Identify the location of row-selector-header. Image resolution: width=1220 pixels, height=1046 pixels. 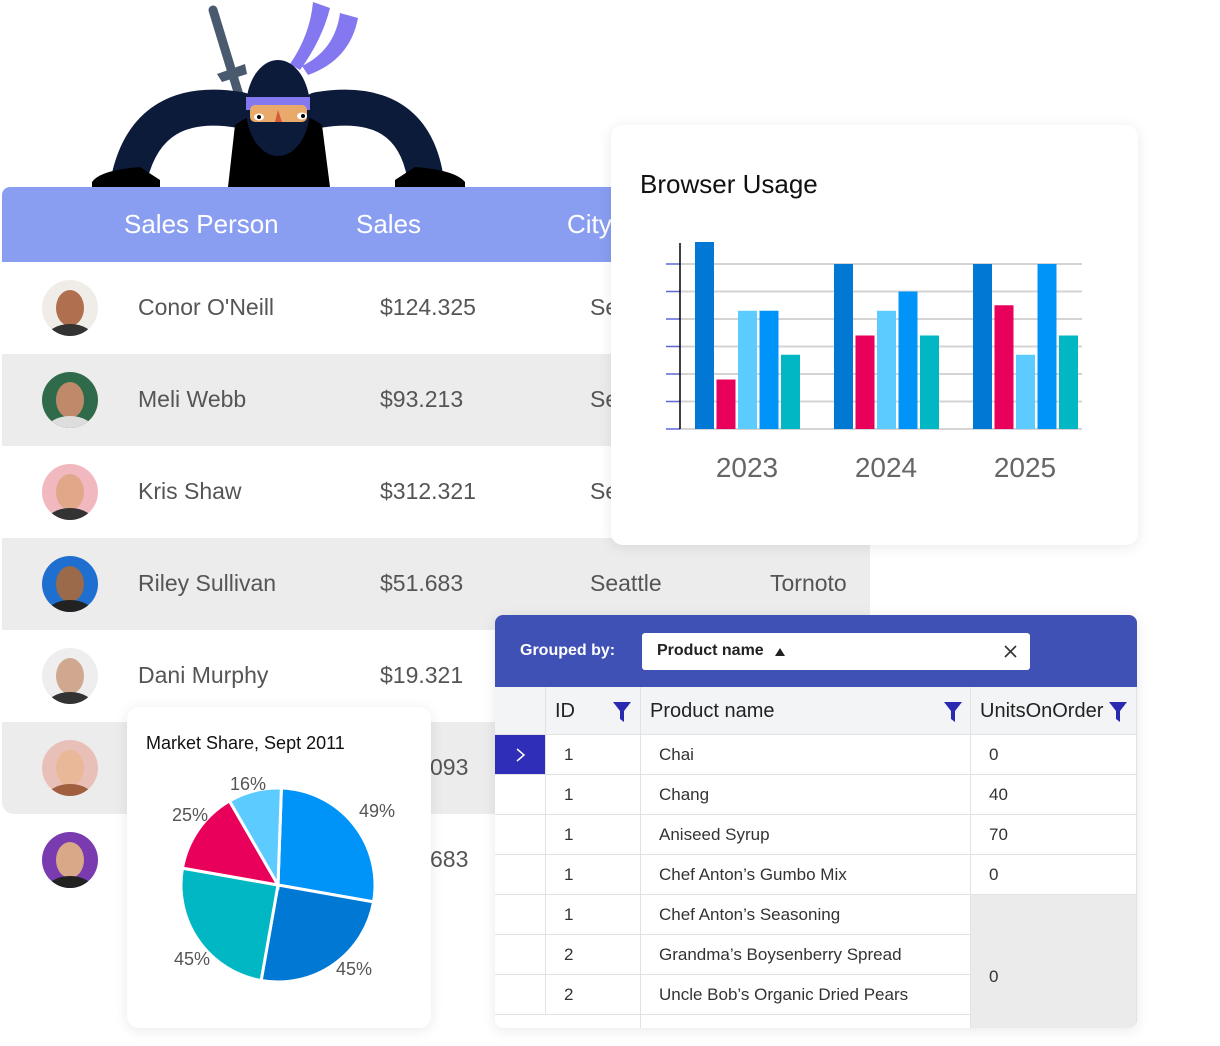
(520, 711).